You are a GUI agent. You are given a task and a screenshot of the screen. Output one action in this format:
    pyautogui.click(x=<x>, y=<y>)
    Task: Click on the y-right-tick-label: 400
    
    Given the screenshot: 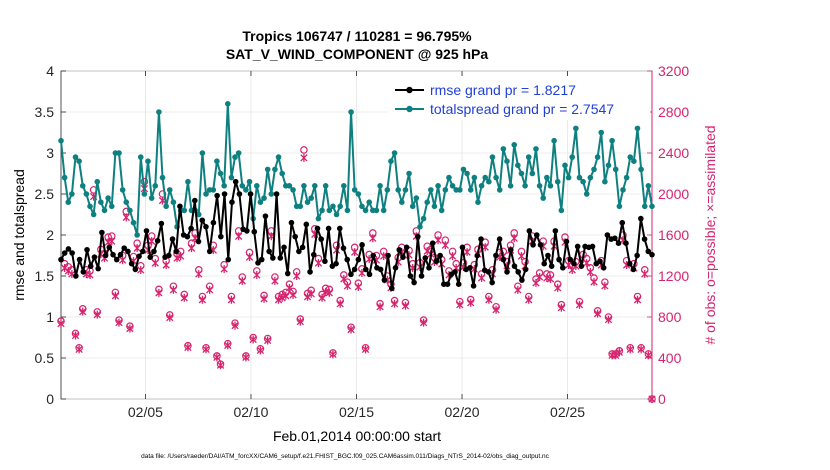 What is the action you would take?
    pyautogui.click(x=670, y=358)
    